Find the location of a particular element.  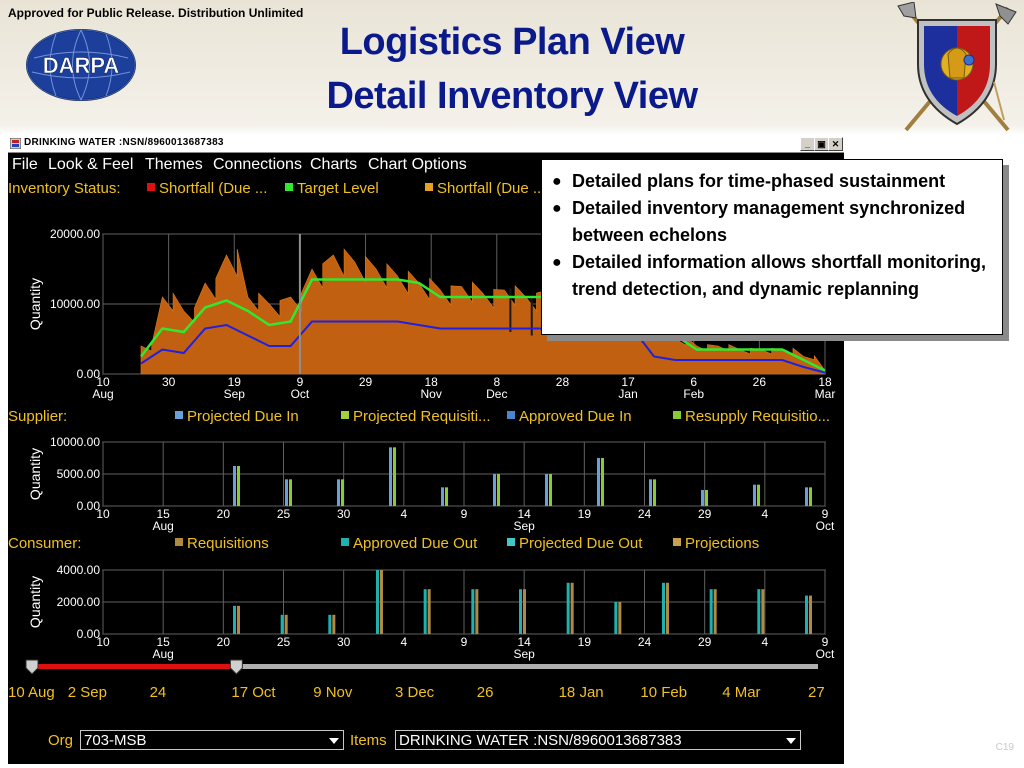

x-tick-label: 25 is located at coordinates (284, 642).